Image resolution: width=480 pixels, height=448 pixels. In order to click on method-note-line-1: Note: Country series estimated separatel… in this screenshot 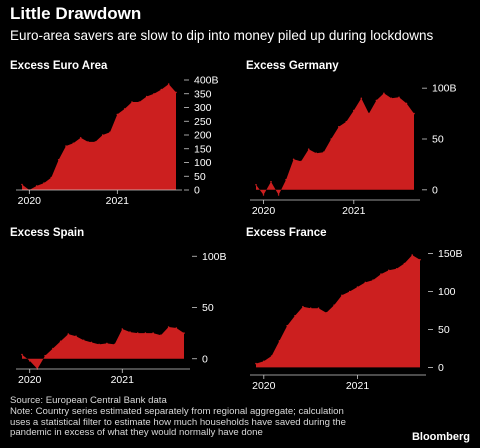, I will do `click(177, 411)`.